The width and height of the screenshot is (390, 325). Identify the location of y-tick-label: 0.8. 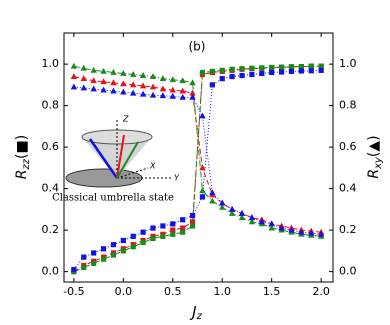
(51, 105).